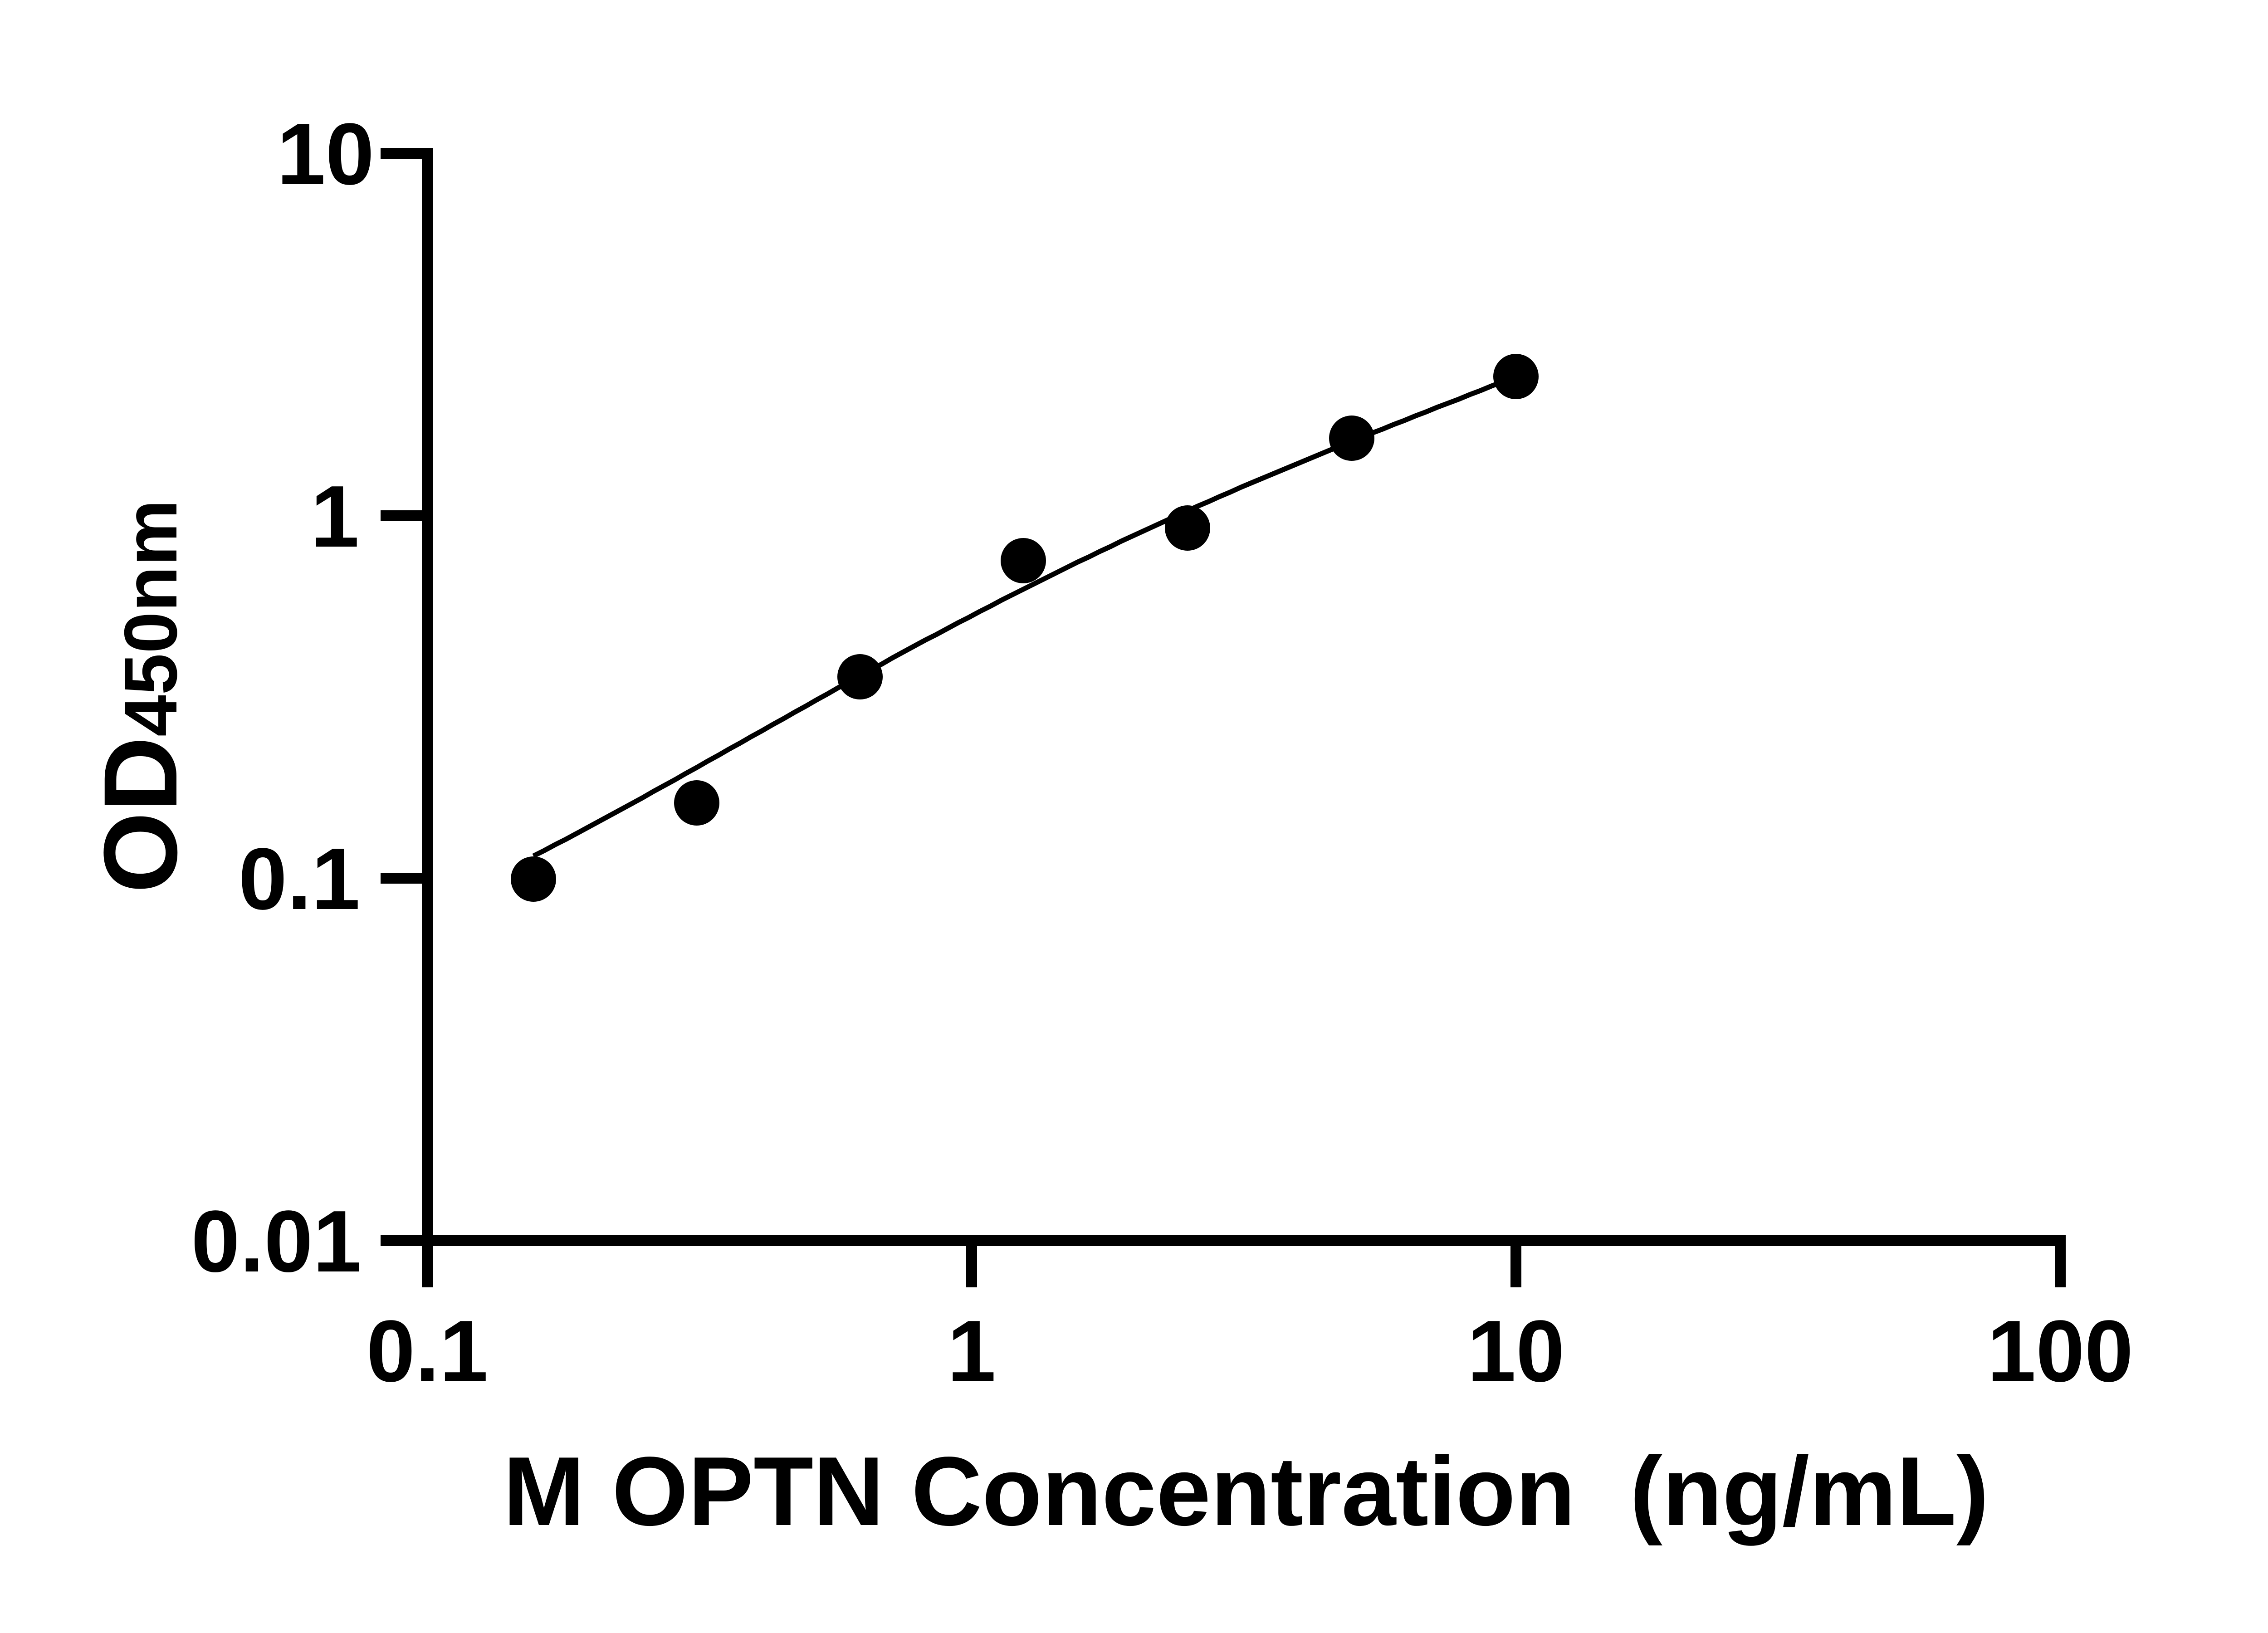  What do you see at coordinates (277, 1241) in the screenshot?
I see `svg-text: 0.01` at bounding box center [277, 1241].